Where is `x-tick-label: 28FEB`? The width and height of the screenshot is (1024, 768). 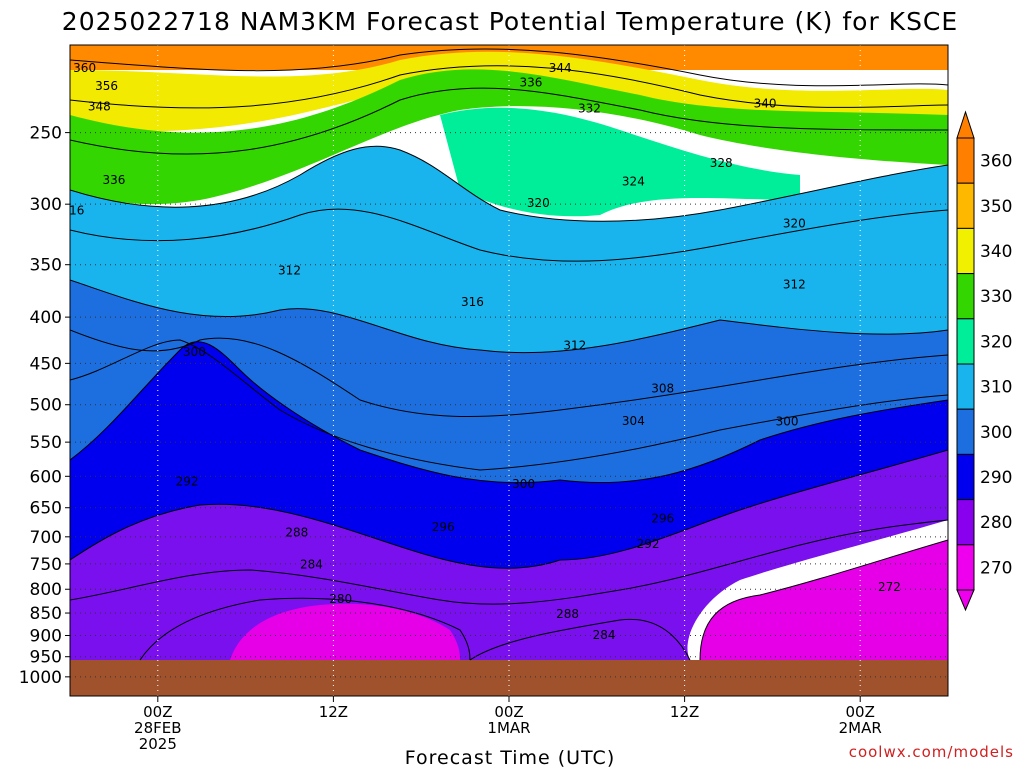 x-tick-label: 28FEB is located at coordinates (157, 728).